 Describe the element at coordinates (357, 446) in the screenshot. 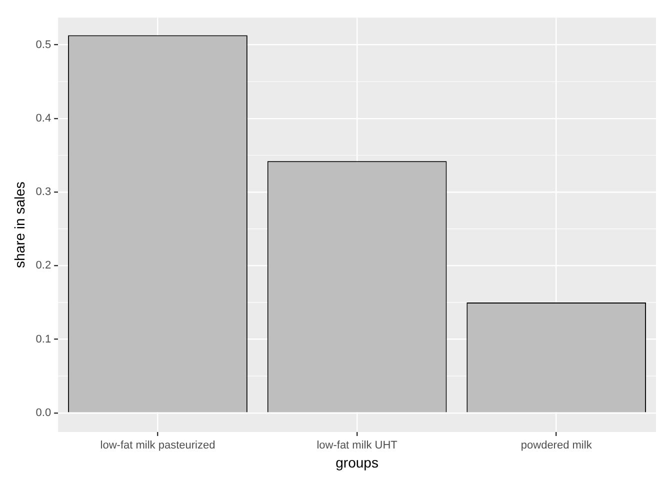

I see `x-tick-label: low-fat milk UHT` at that location.